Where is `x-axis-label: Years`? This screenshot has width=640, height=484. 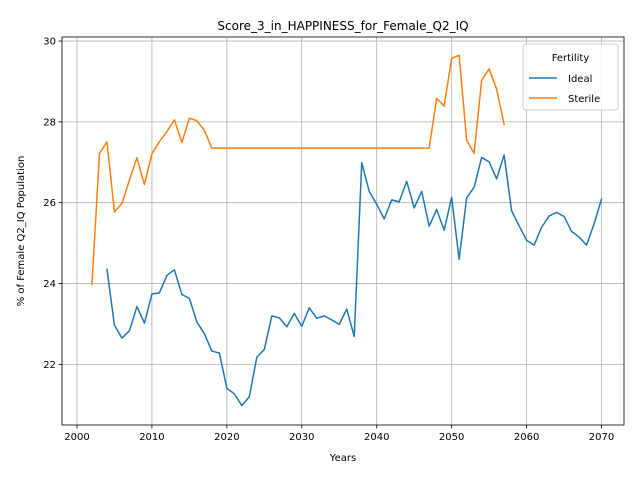
x-axis-label: Years is located at coordinates (342, 458).